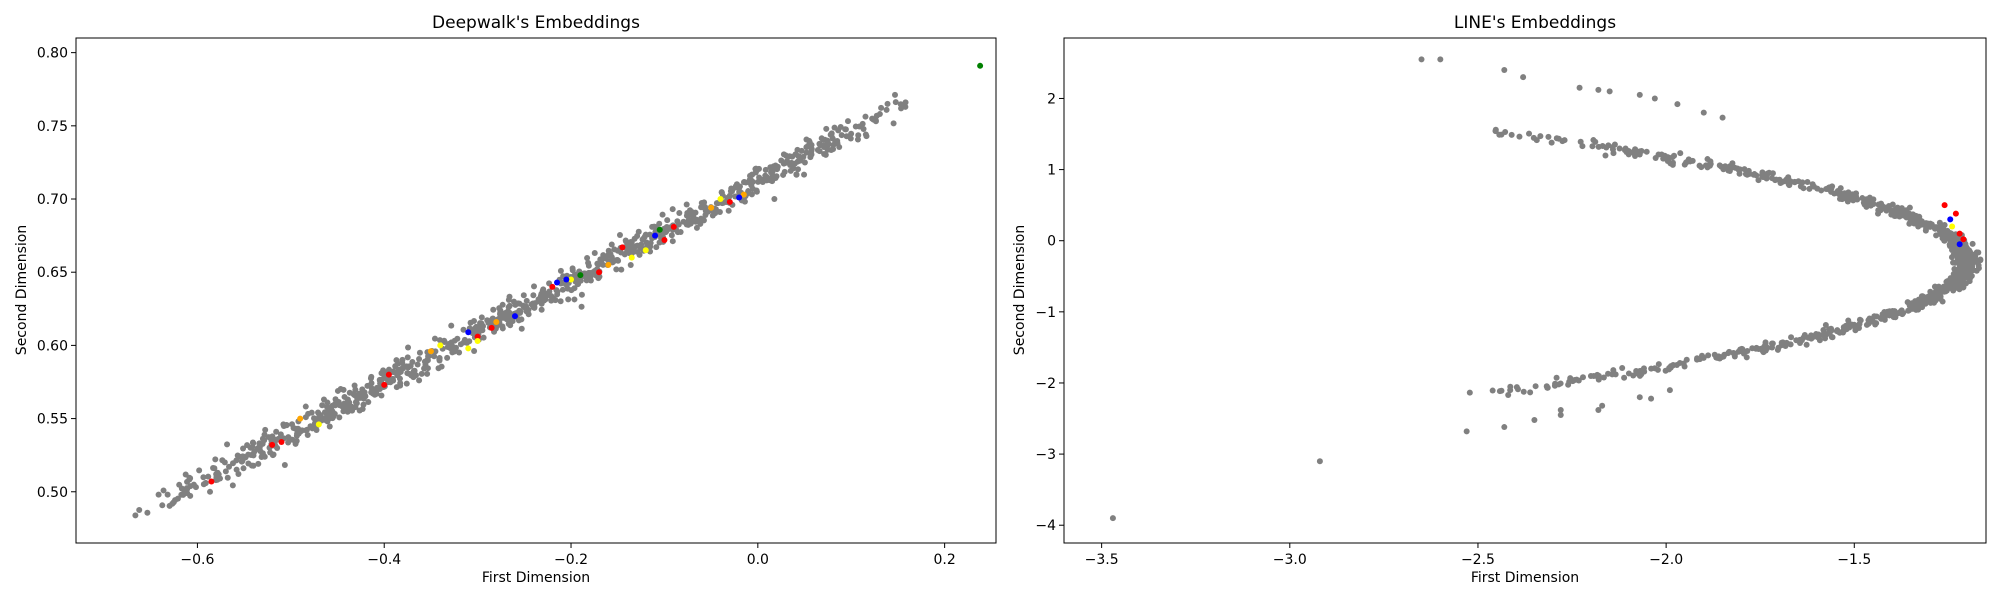  Describe the element at coordinates (1045, 455) in the screenshot. I see `y-tick-label: −3` at that location.